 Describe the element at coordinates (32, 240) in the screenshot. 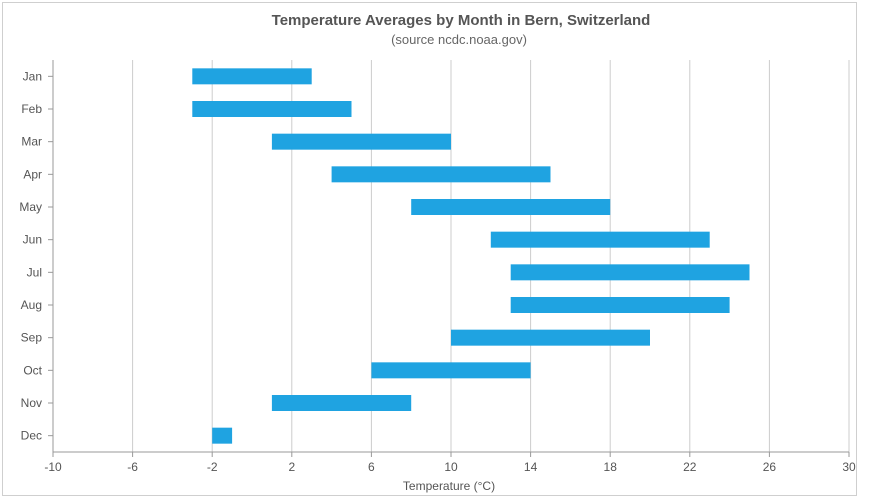

I see `y-category-label: Jun` at that location.